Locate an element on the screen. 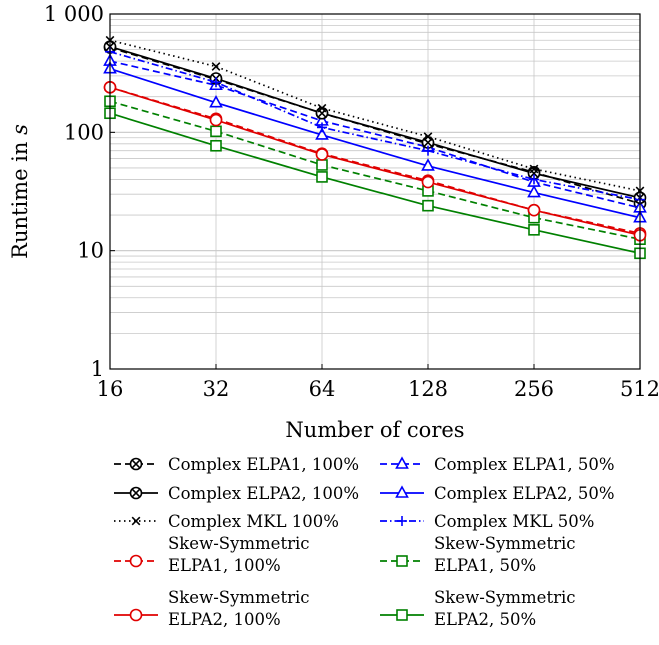 The height and width of the screenshot is (645, 659). legend-entry: Complex ELPA1, 100% is located at coordinates (236, 464).